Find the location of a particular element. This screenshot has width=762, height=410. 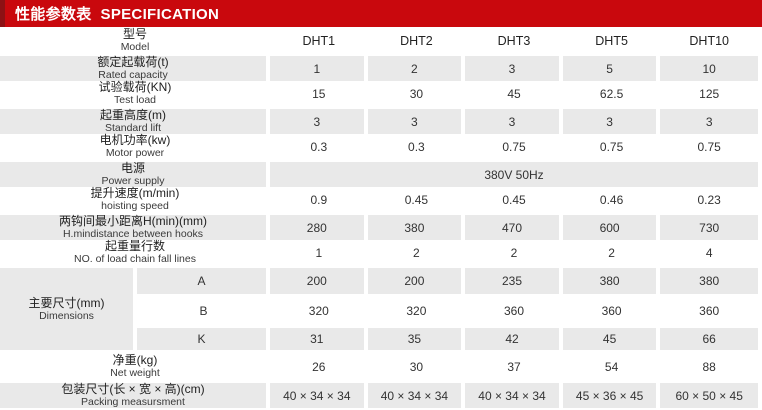

value-text: 45 is located at coordinates (514, 93).